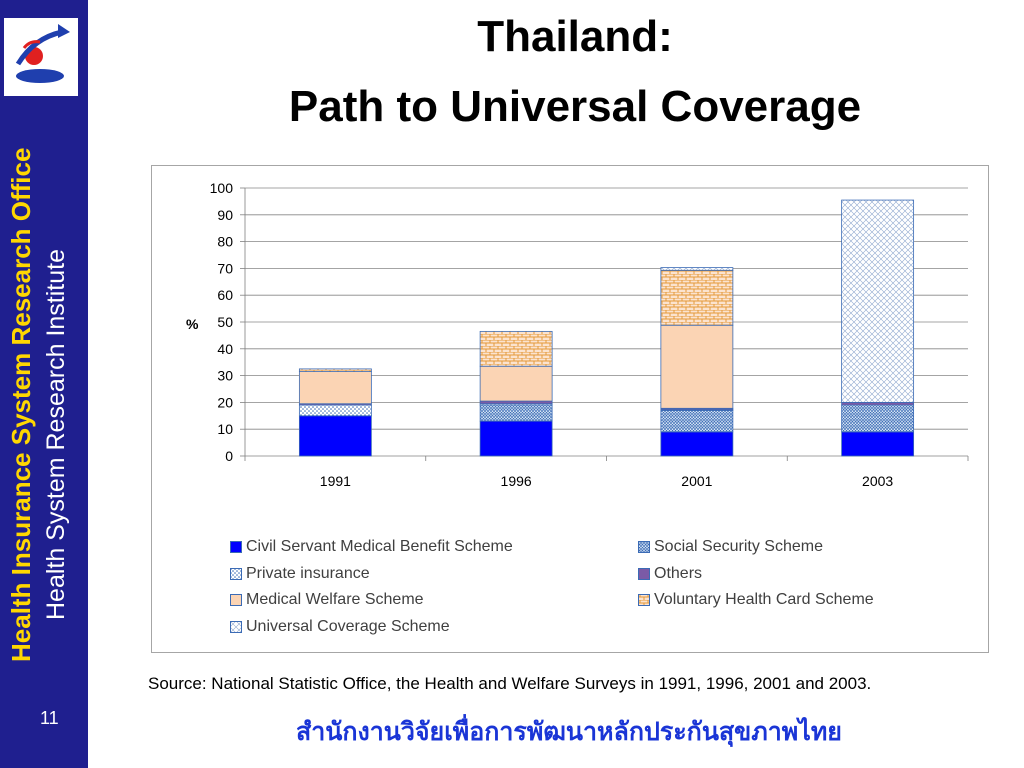 The width and height of the screenshot is (1024, 768). Describe the element at coordinates (877, 481) in the screenshot. I see `x-tick-label: 2003` at that location.